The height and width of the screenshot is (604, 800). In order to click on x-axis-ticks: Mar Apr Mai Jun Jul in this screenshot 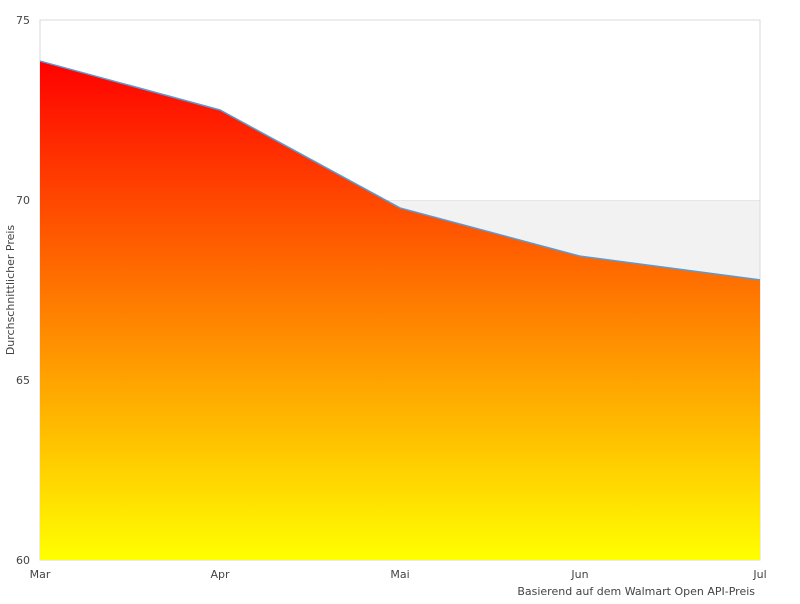, I will do `click(398, 574)`.